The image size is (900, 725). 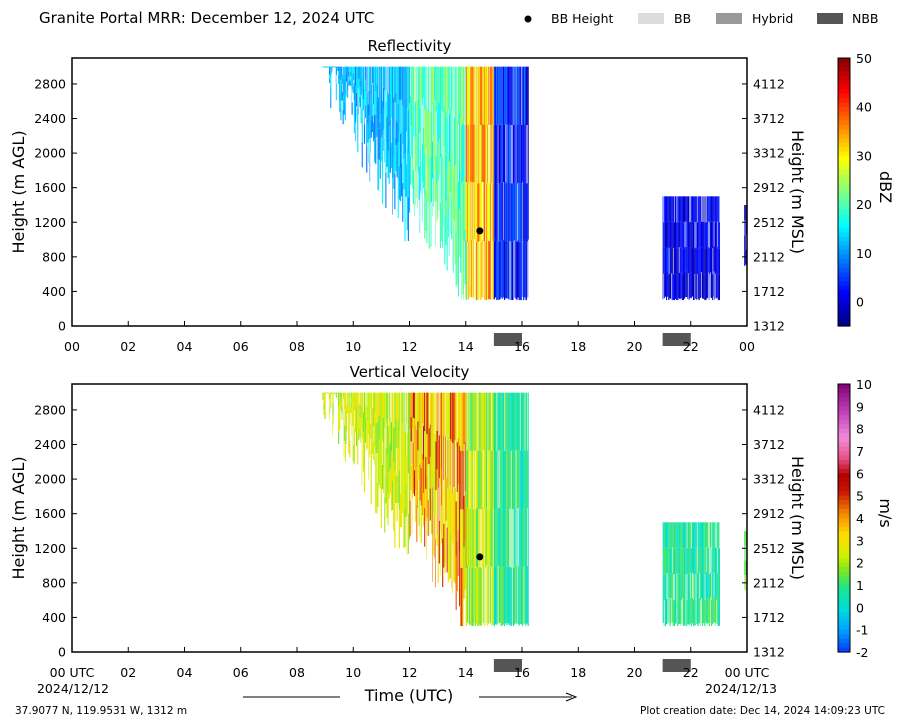 I want to click on y-tick-label: 1600, so click(x=50, y=513).